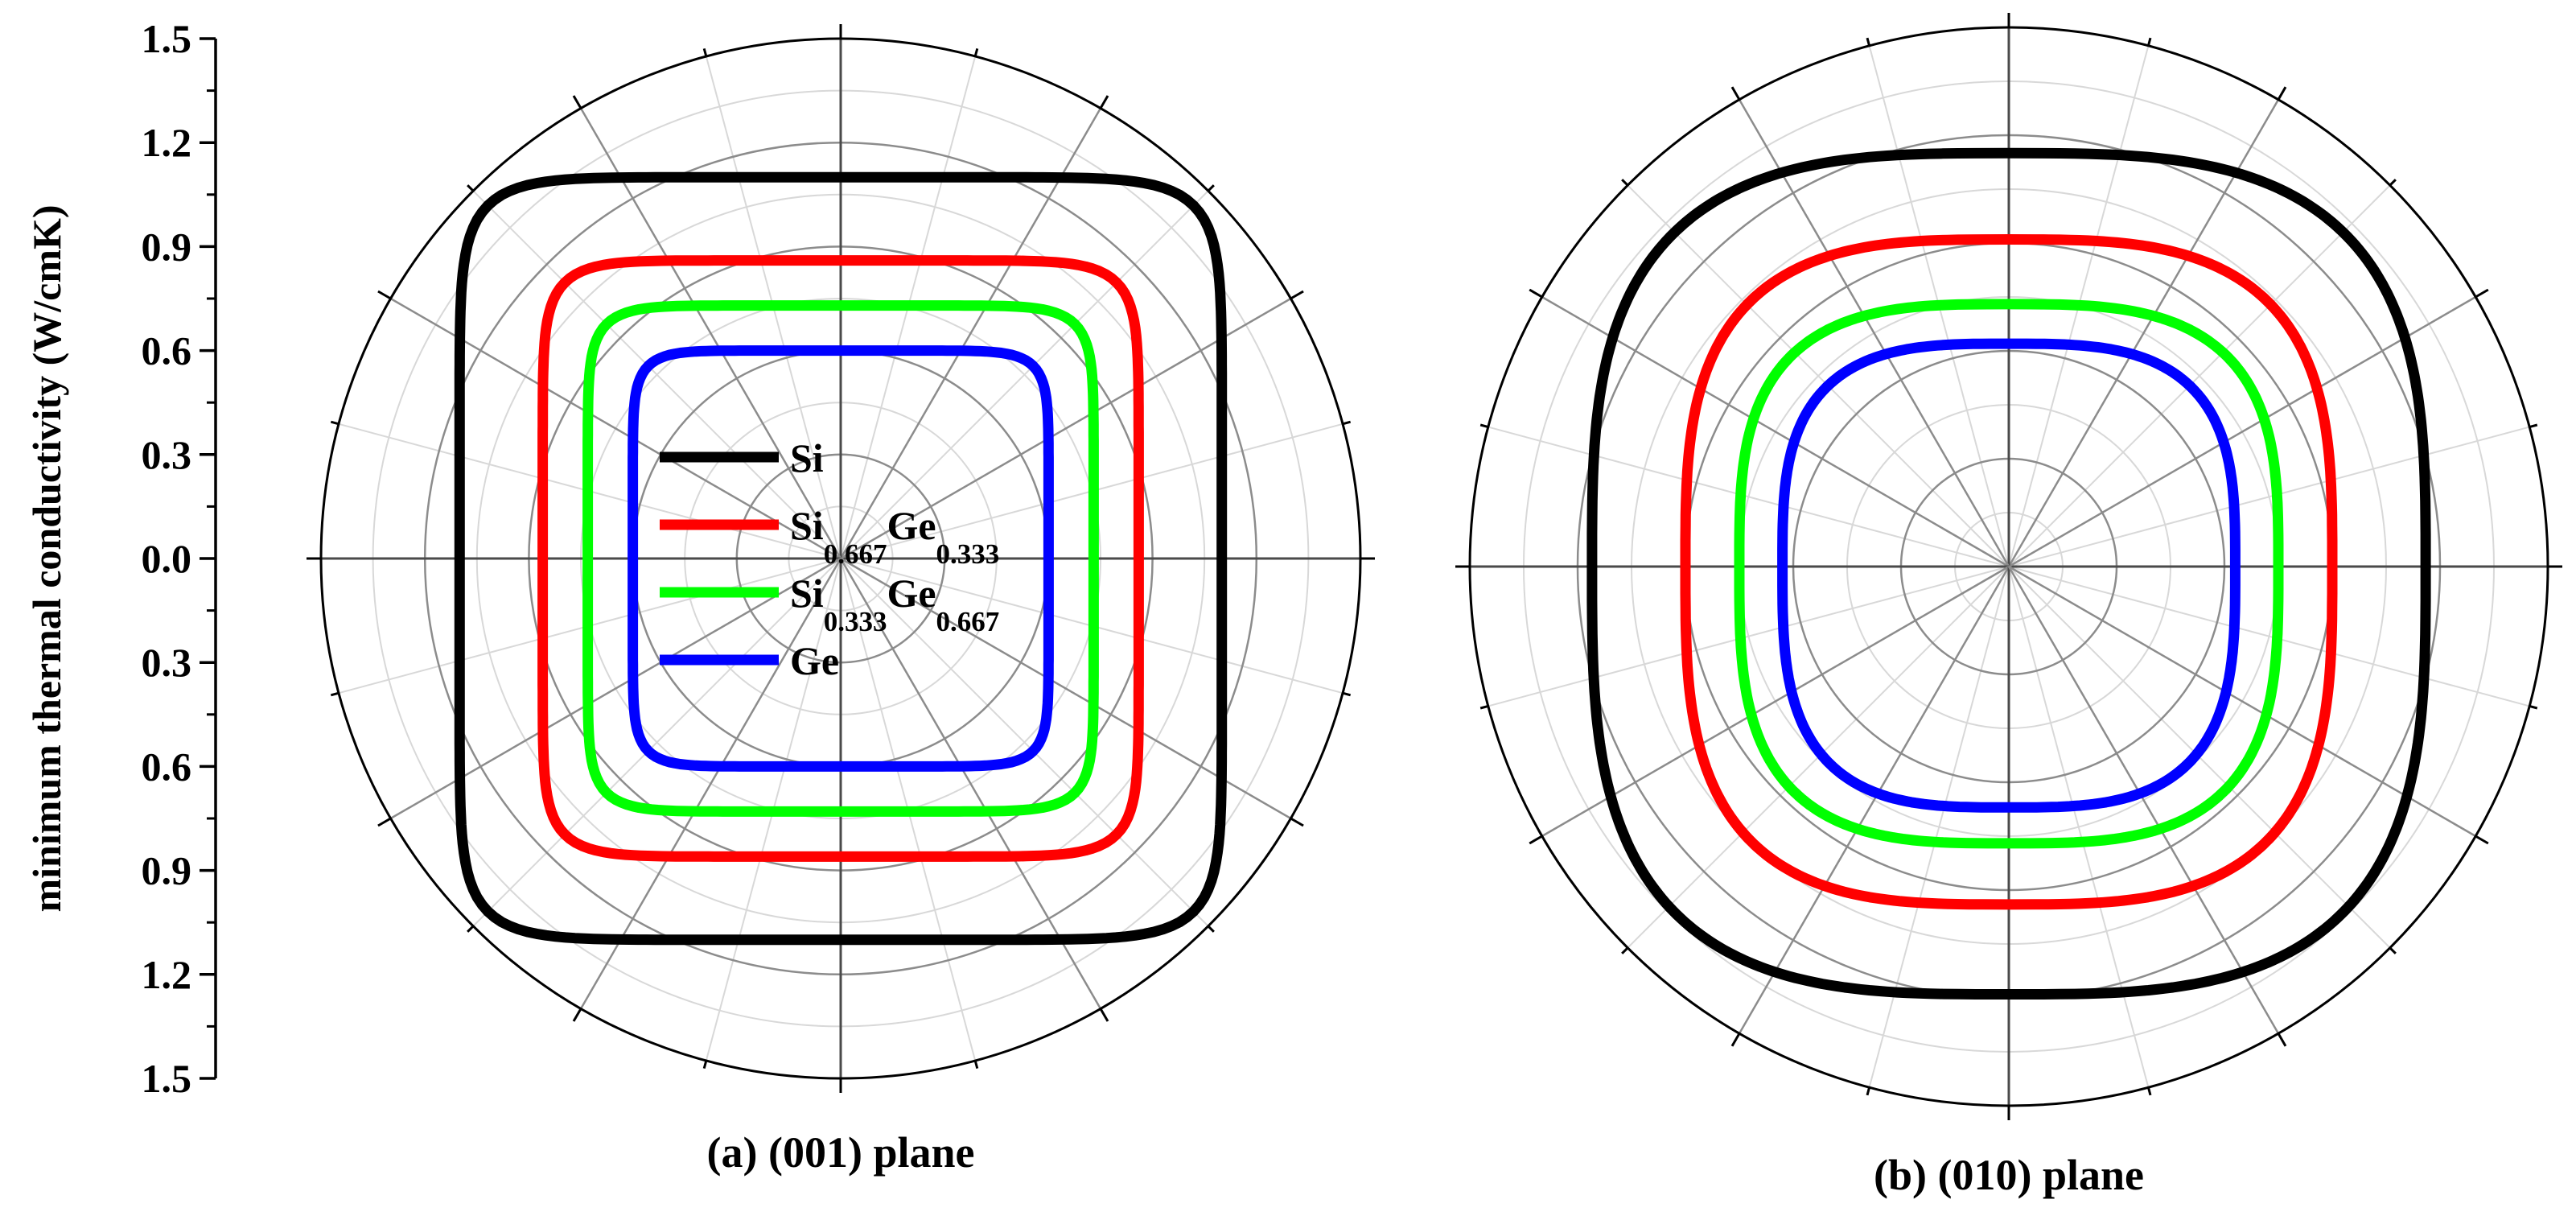 The width and height of the screenshot is (2576, 1216). Describe the element at coordinates (167, 558) in the screenshot. I see `y-tick-label: 0.0` at that location.